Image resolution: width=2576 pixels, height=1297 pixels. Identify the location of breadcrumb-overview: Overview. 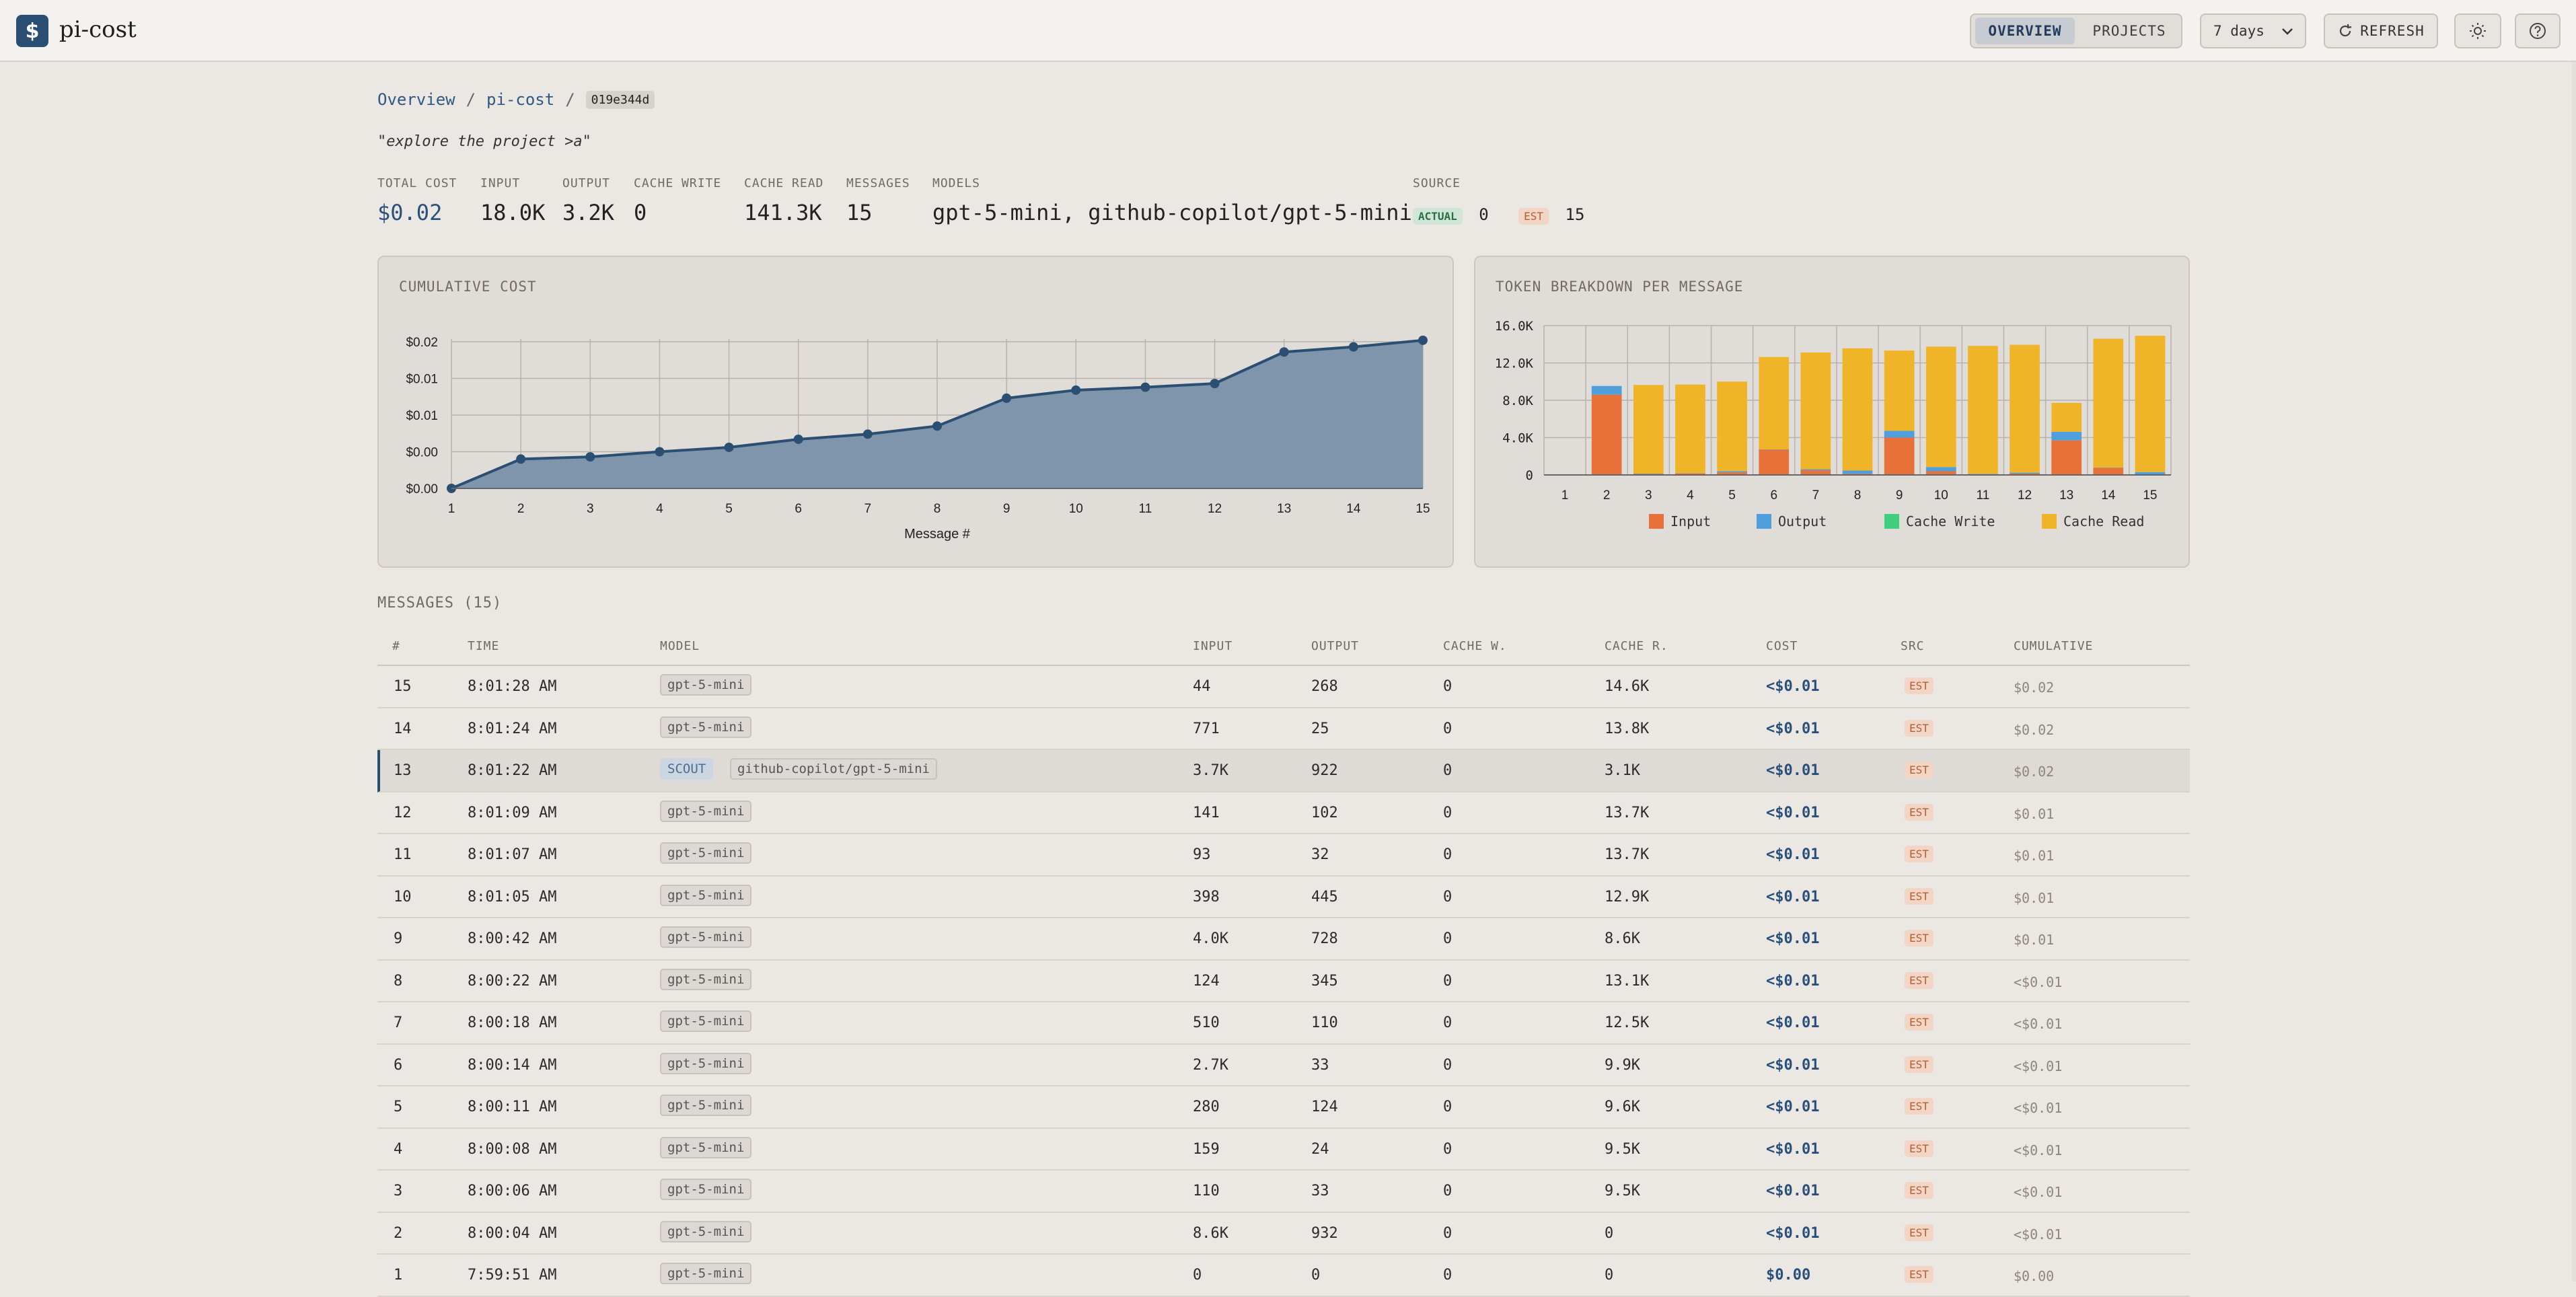
(416, 100).